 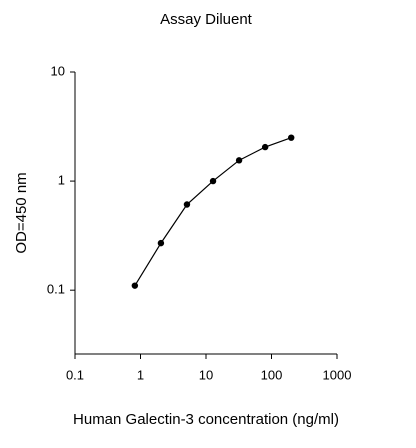 What do you see at coordinates (75, 374) in the screenshot?
I see `x-tick-label: 0.1` at bounding box center [75, 374].